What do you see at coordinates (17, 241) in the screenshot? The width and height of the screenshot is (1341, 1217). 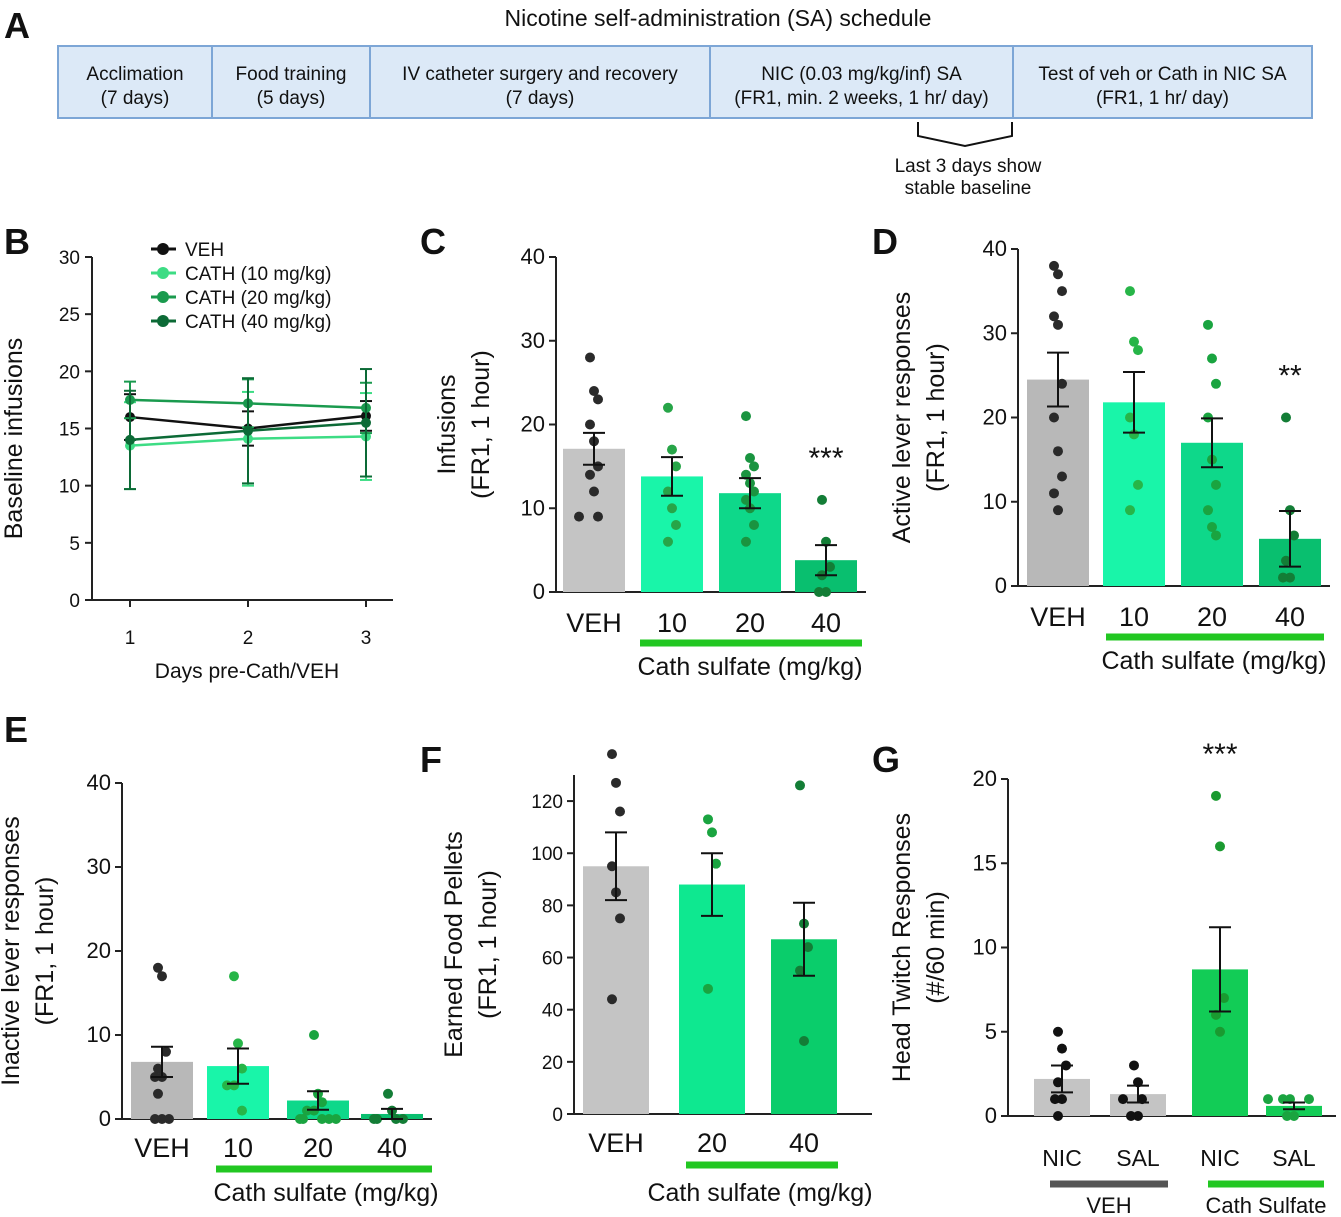 I see `panel-letter-b: B` at bounding box center [17, 241].